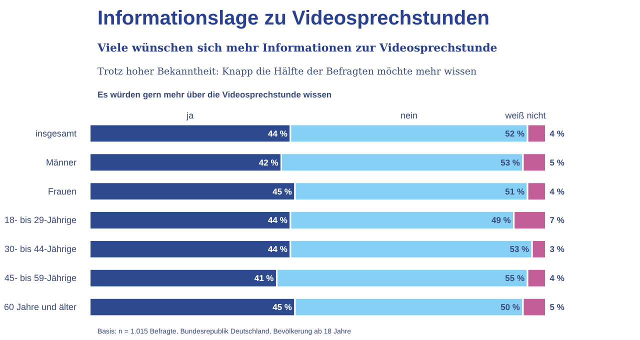  Describe the element at coordinates (294, 19) in the screenshot. I see `chart-title: Informationslage zu Videosprechstunden` at that location.